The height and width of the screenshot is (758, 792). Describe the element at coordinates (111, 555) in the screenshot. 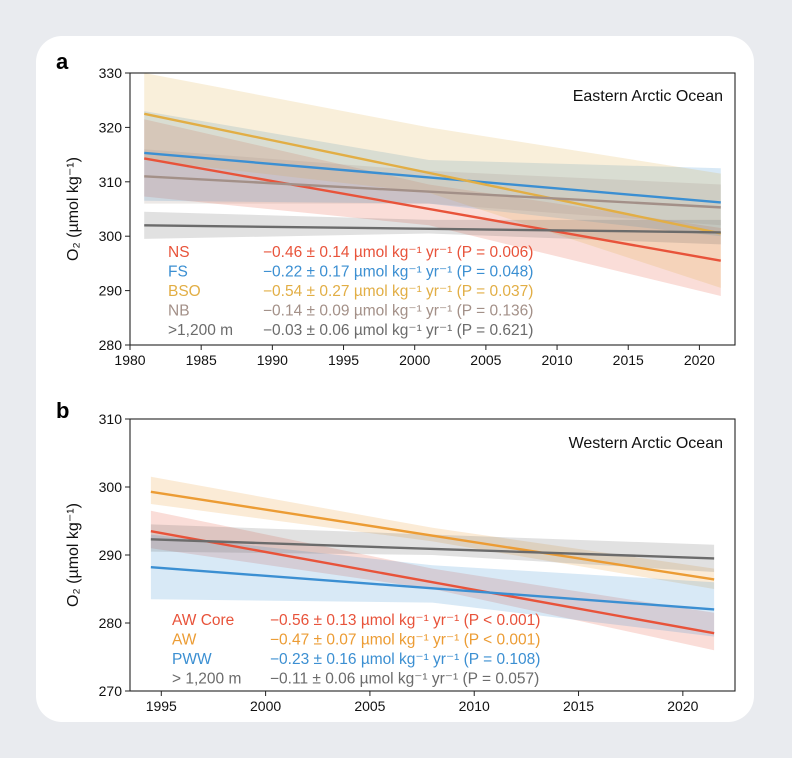

I see `panel-b-y-tick-label: 290` at that location.